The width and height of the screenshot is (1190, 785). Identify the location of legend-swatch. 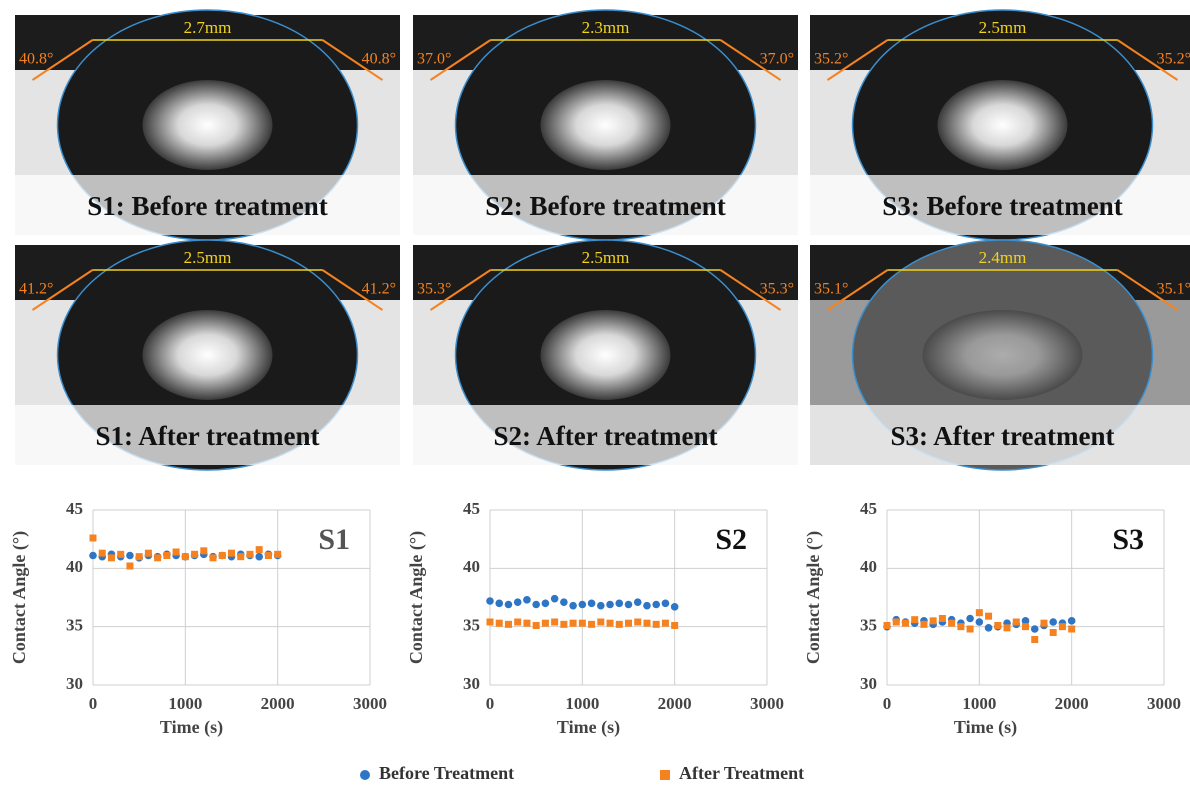
(665, 775).